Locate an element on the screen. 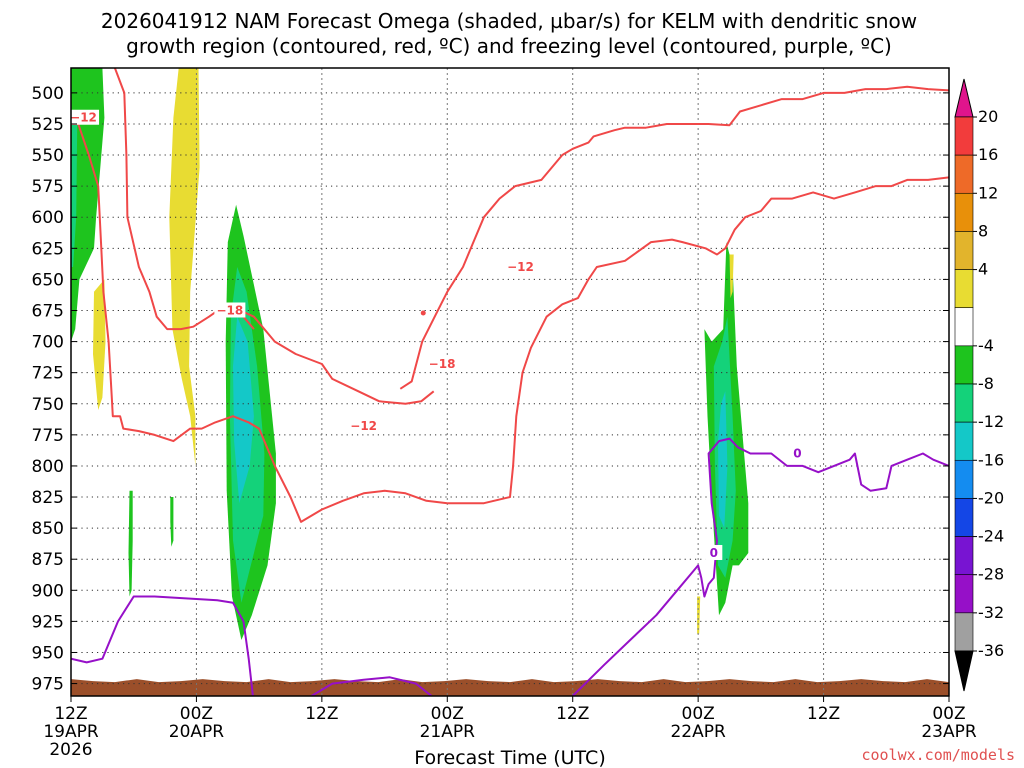 This screenshot has width=1024, height=768. colorbar-bottom-triangle is located at coordinates (964, 671).